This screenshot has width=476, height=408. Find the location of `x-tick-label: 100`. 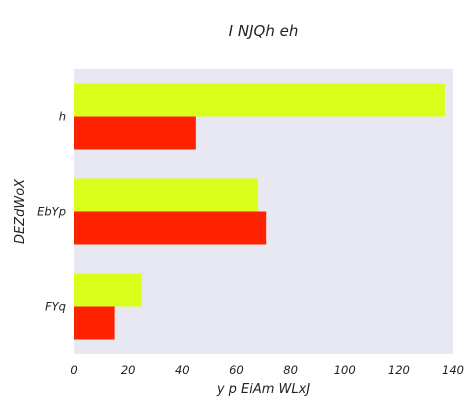

x-tick-label: 100 is located at coordinates (345, 370).